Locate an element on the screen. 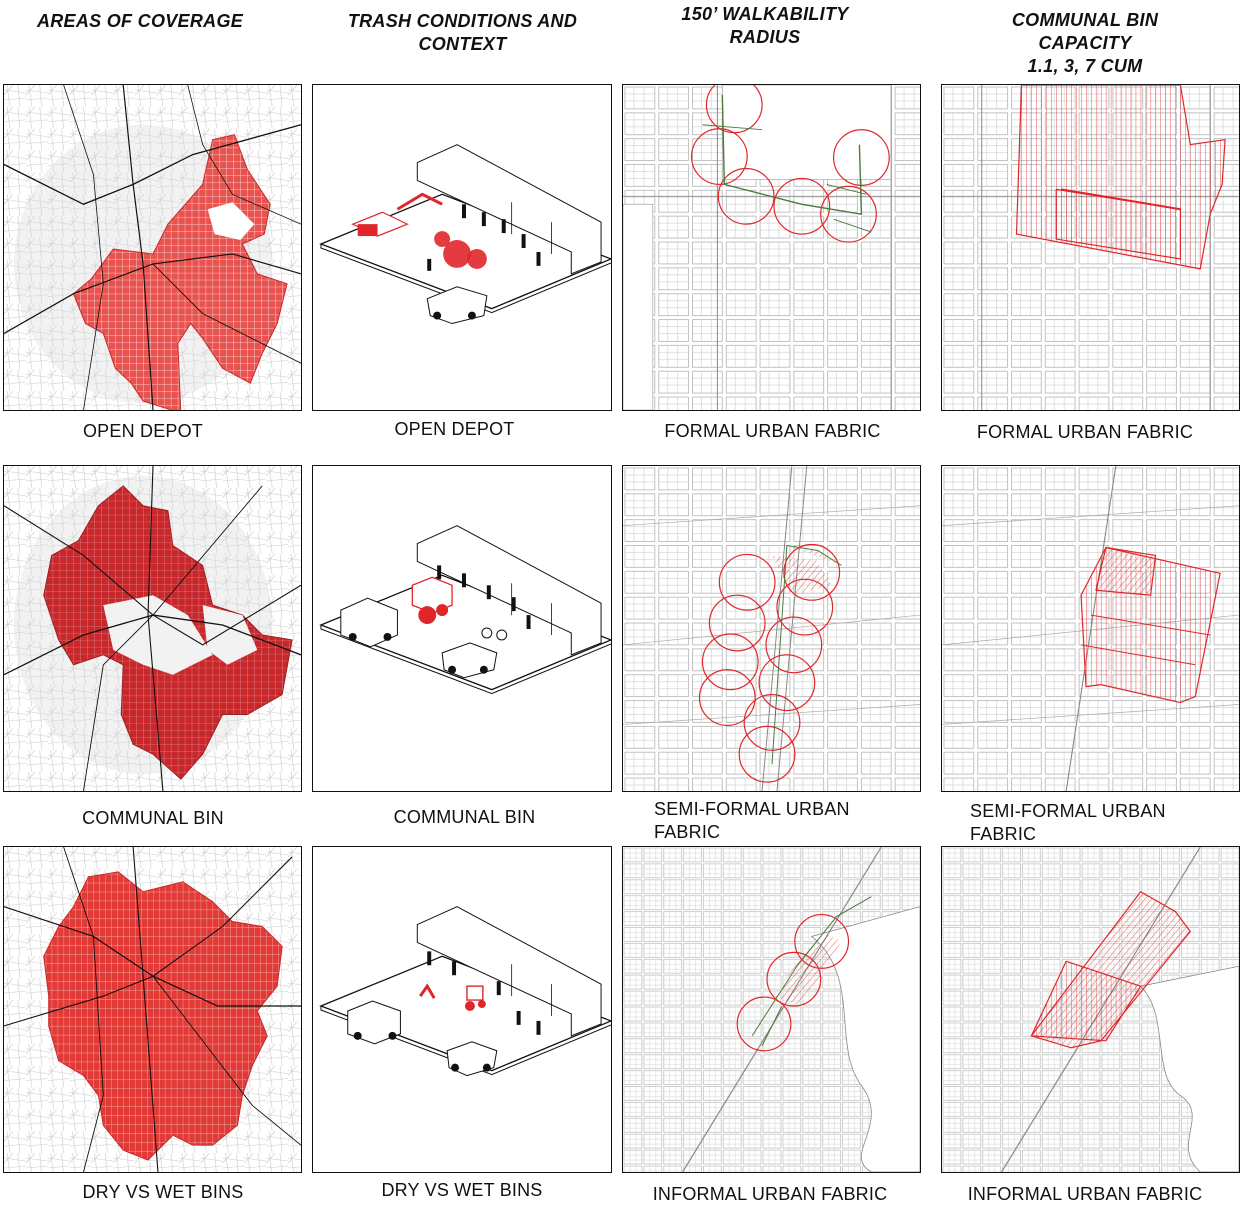  coverage-map-dry-wet-bins is located at coordinates (152, 1009).